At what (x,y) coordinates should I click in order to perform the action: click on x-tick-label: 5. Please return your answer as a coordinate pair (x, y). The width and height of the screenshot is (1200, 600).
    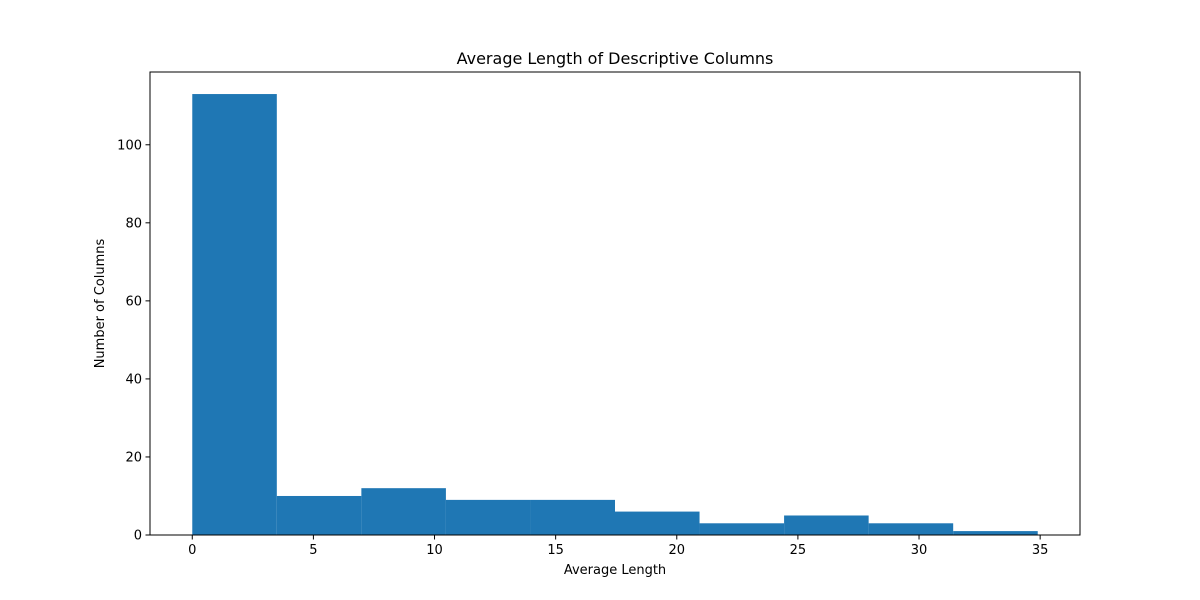
    Looking at the image, I should click on (313, 550).